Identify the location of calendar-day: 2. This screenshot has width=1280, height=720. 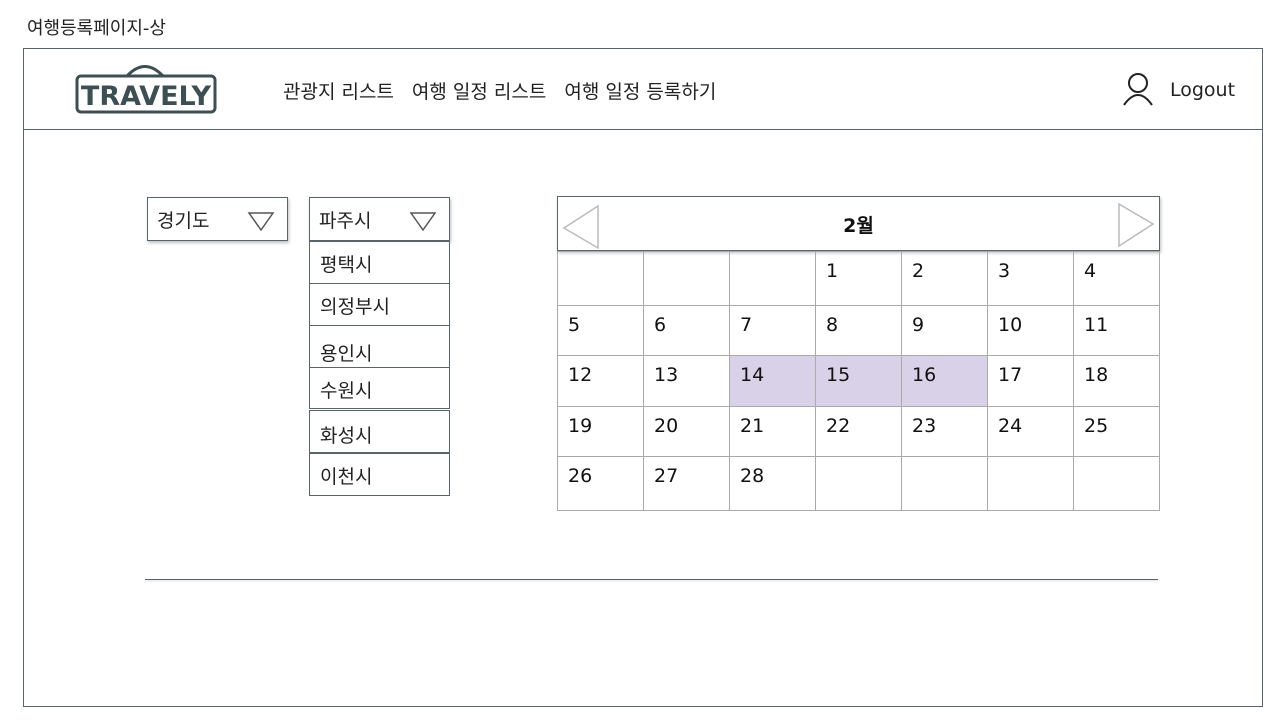
(945, 278).